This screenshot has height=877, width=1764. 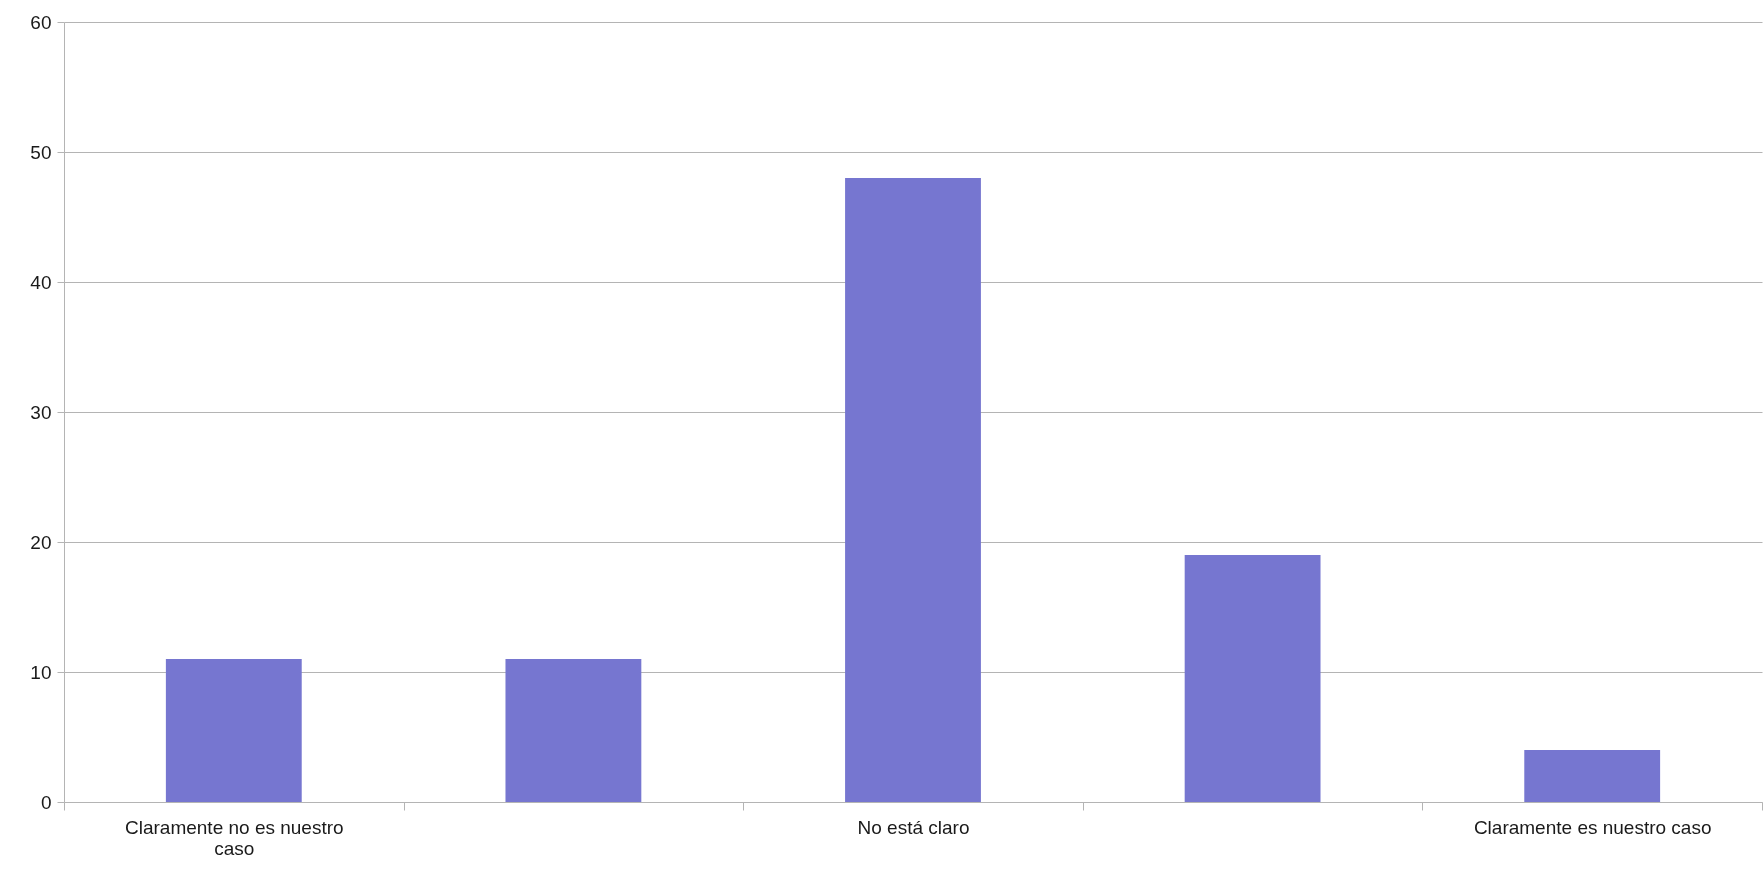 I want to click on y-tick-label: 50, so click(x=41, y=152).